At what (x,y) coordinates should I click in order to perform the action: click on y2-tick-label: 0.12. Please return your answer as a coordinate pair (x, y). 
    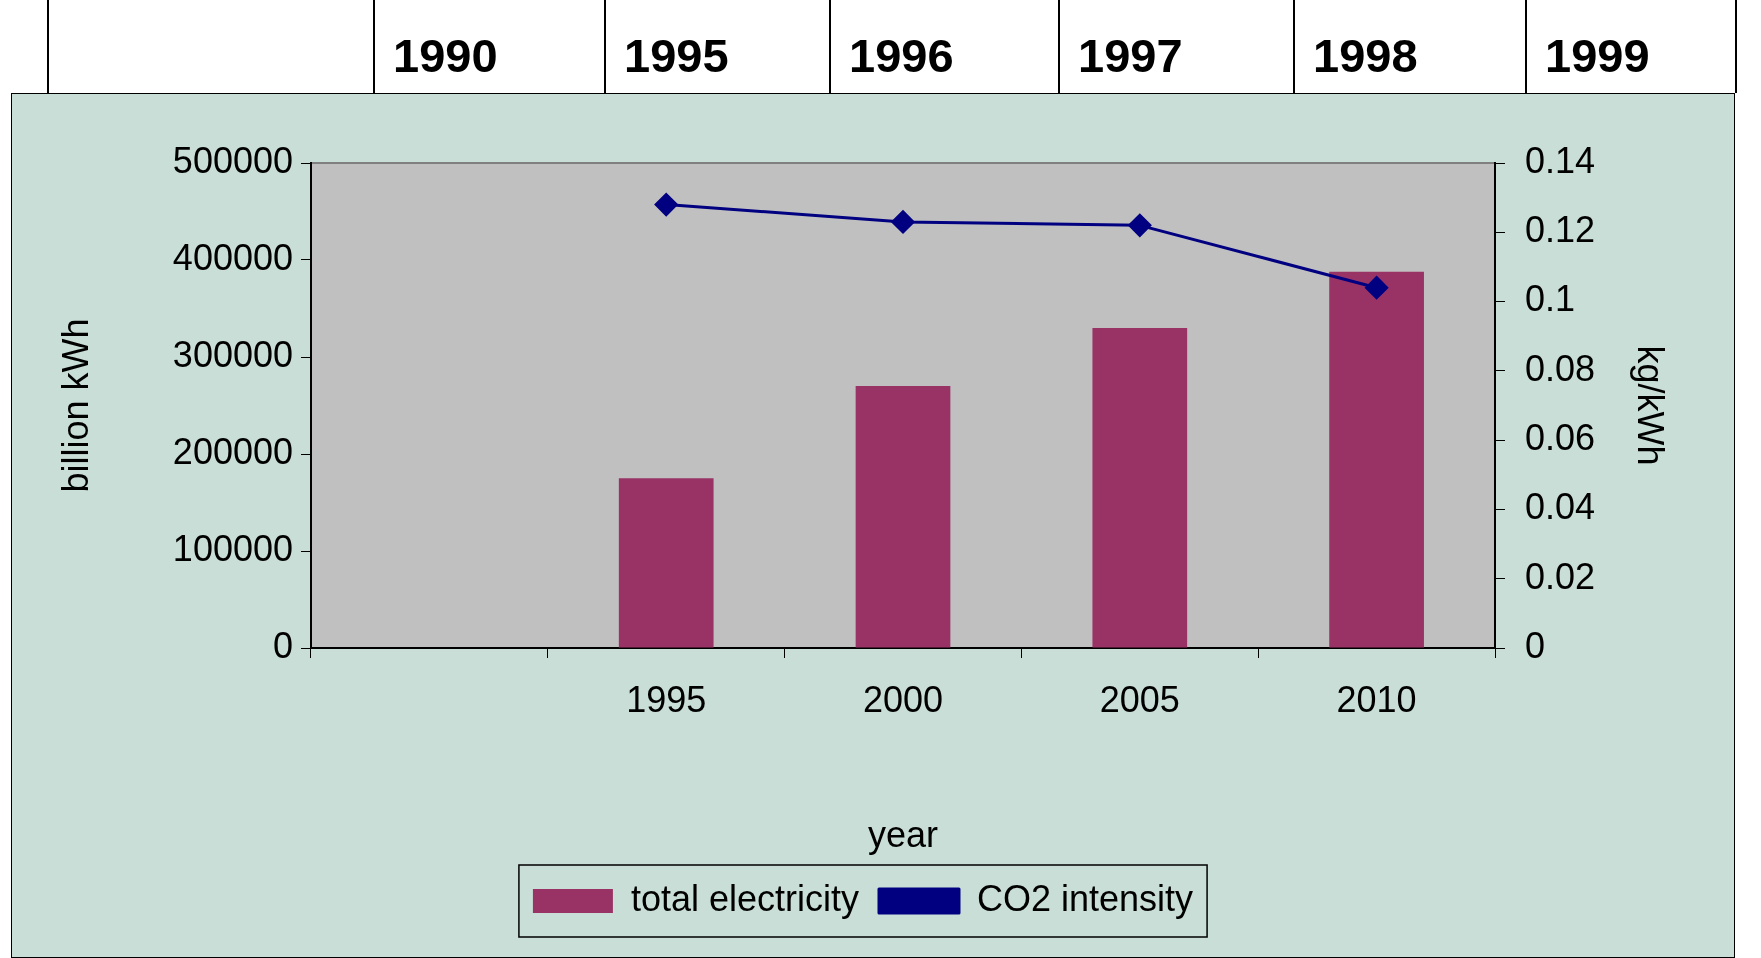
    Looking at the image, I should click on (1560, 230).